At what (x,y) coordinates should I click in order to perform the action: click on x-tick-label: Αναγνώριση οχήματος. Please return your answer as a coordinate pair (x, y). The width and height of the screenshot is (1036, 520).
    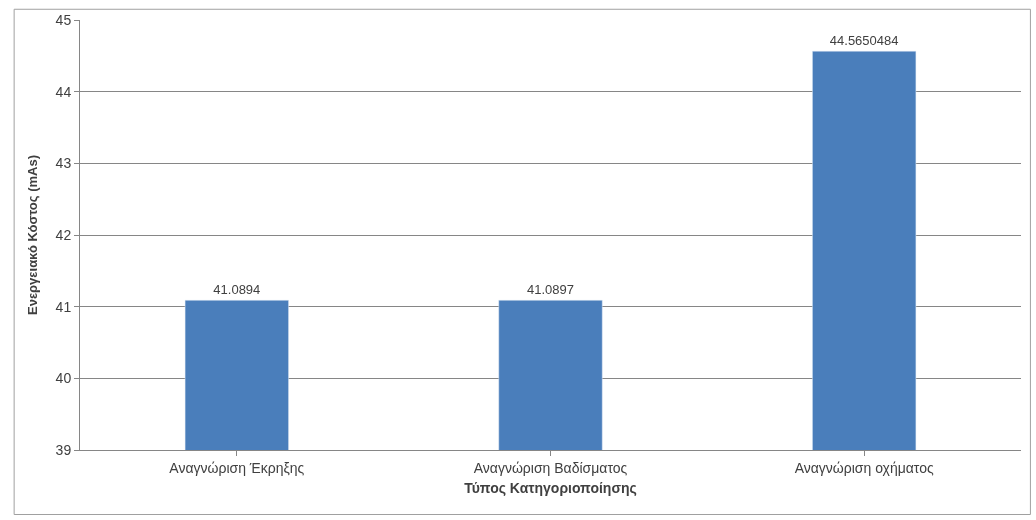
    Looking at the image, I should click on (864, 467).